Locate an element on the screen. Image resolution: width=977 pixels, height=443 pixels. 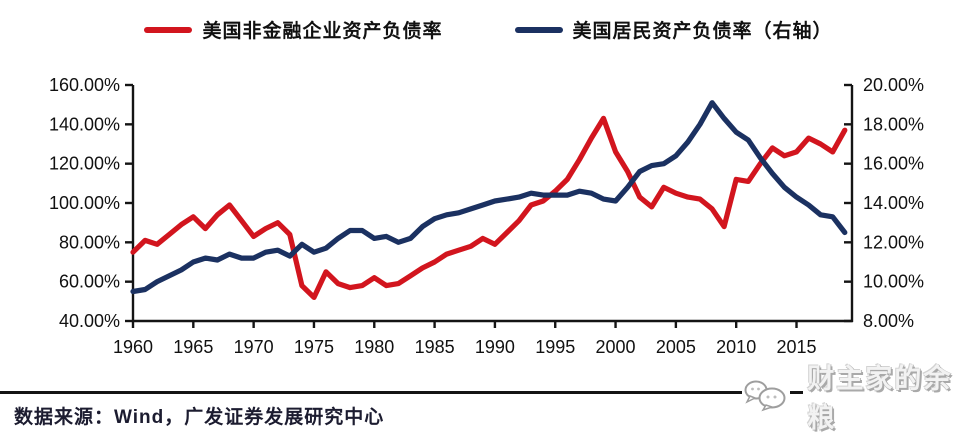
x-tick-label: 2010 is located at coordinates (736, 347).